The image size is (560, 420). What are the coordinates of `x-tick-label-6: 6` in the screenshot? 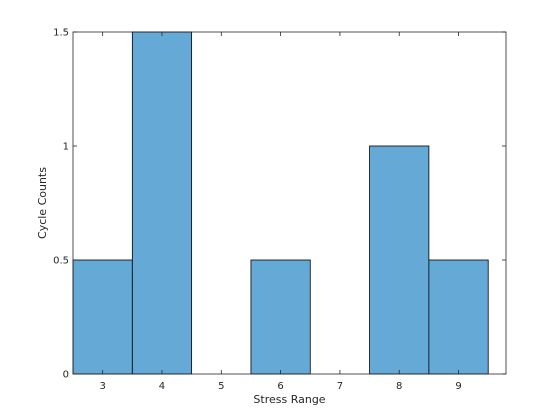 It's located at (280, 386).